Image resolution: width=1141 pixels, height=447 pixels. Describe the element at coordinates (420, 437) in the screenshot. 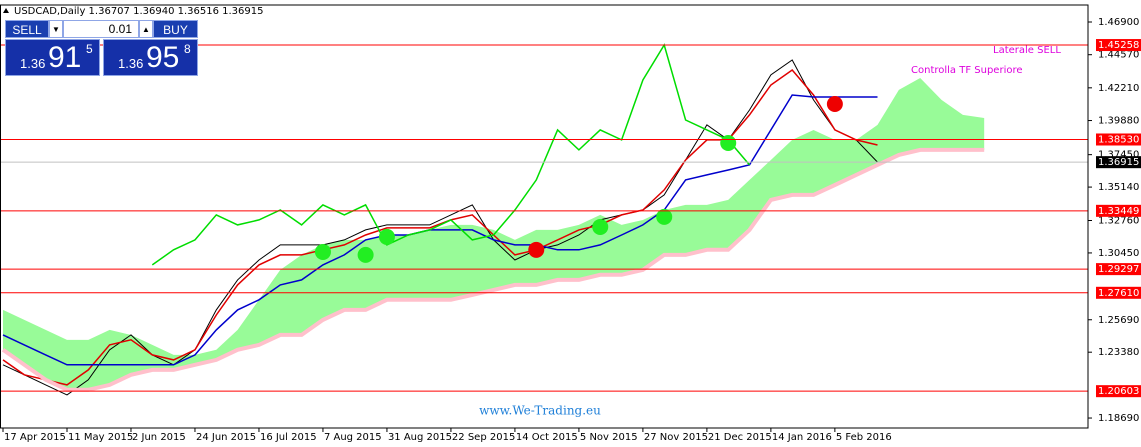

I see `x-tick-label: 31 Aug 2015` at that location.